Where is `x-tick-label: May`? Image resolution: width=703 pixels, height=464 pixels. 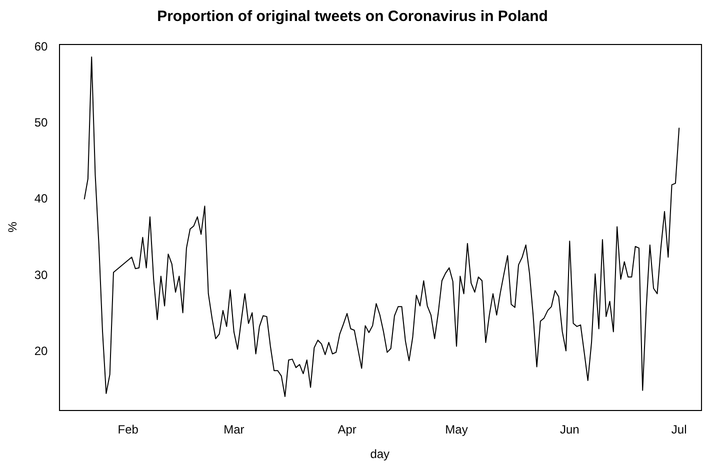
x-tick-label: May is located at coordinates (456, 429).